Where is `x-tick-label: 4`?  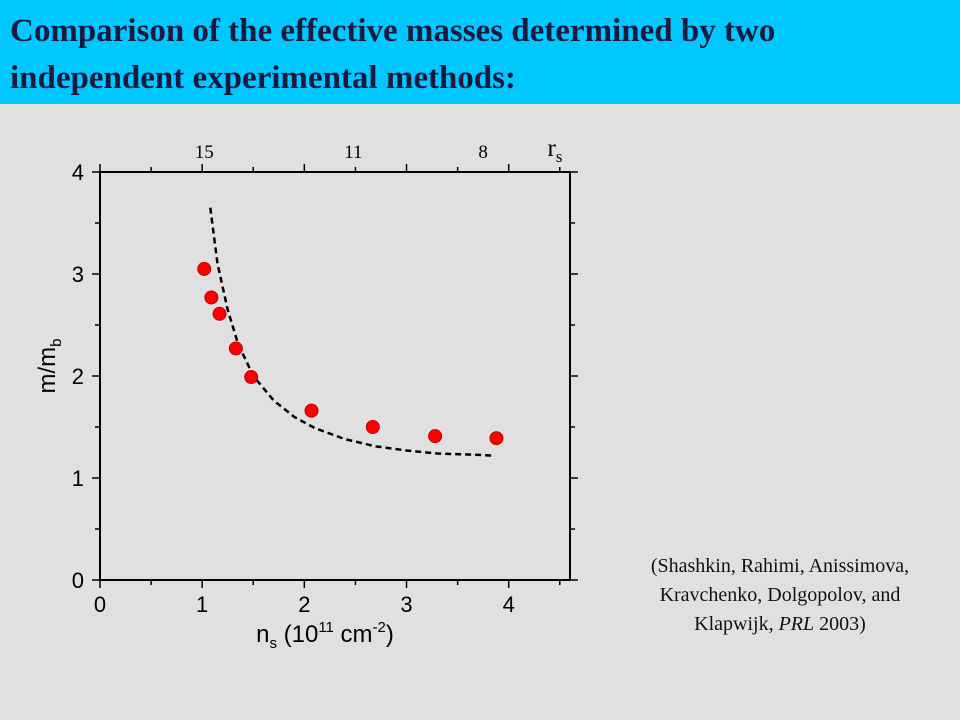
x-tick-label: 4 is located at coordinates (509, 604).